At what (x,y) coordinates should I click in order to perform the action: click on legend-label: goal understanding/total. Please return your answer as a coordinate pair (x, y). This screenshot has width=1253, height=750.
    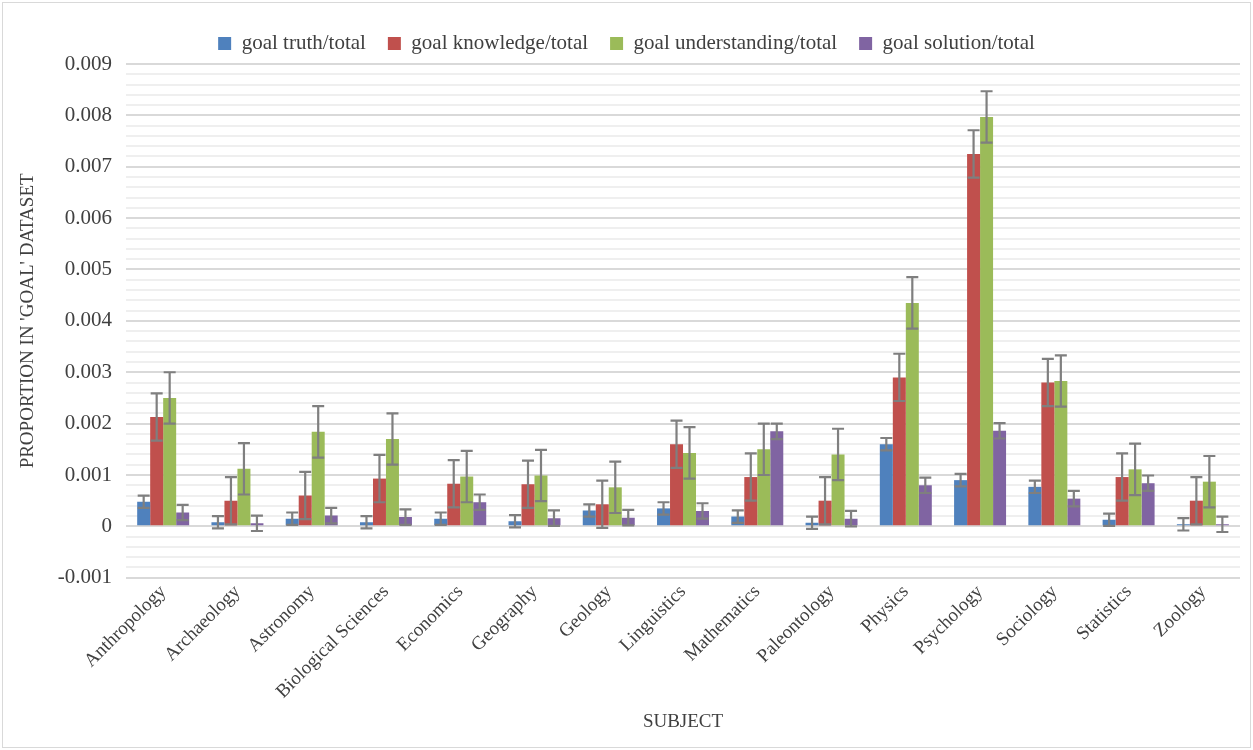
    Looking at the image, I should click on (735, 42).